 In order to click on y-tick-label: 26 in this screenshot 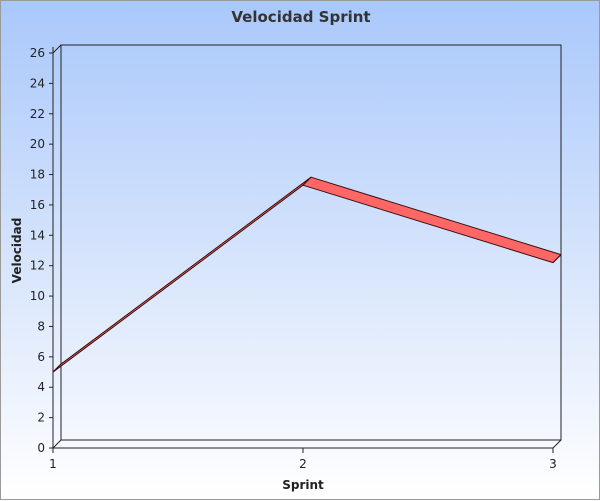, I will do `click(37, 53)`.